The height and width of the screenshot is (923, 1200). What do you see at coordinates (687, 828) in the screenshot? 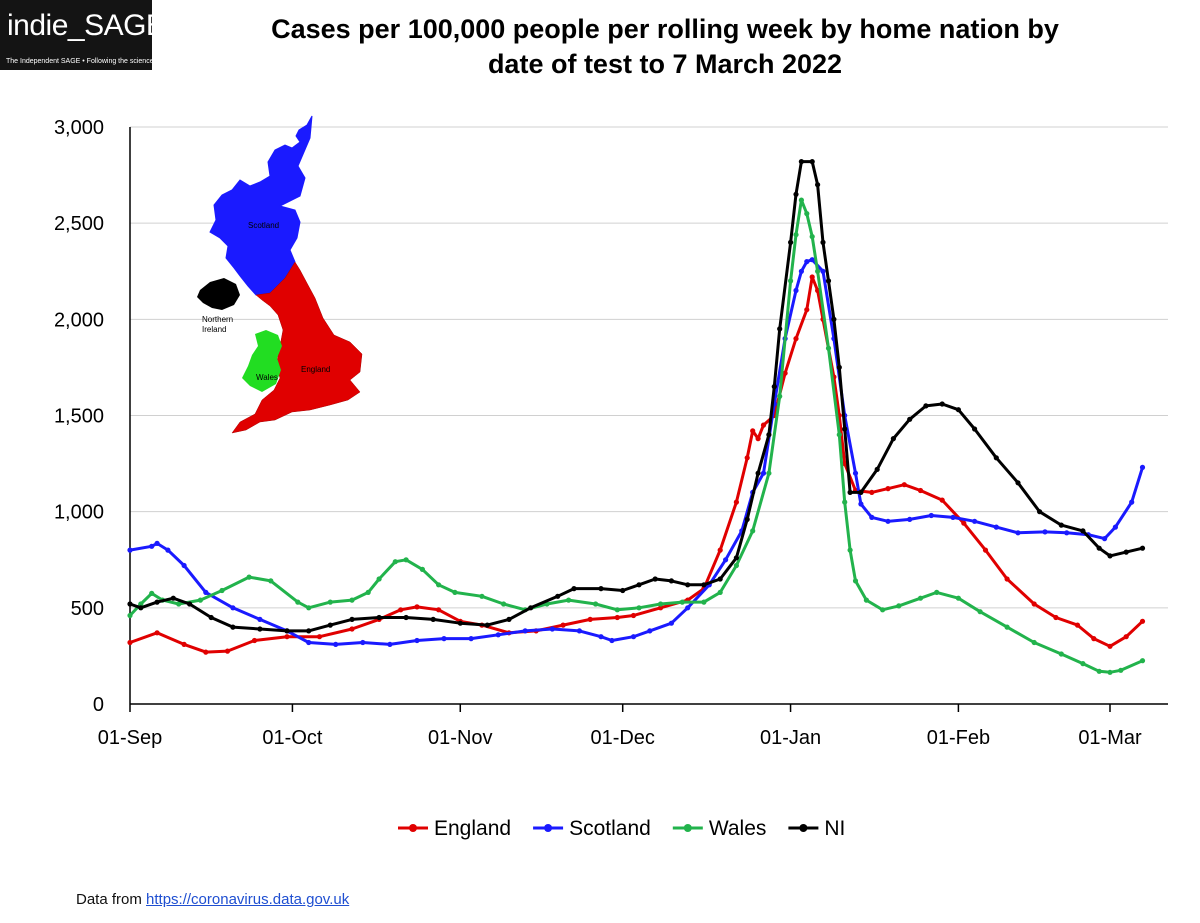
I see `legend-marker-wales` at bounding box center [687, 828].